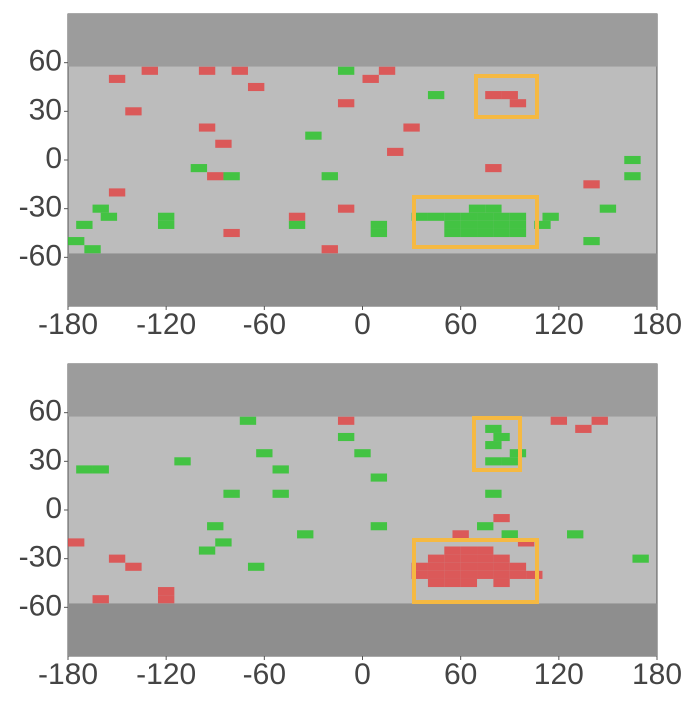  Describe the element at coordinates (362, 324) in the screenshot. I see `x-tick-label: 0` at that location.